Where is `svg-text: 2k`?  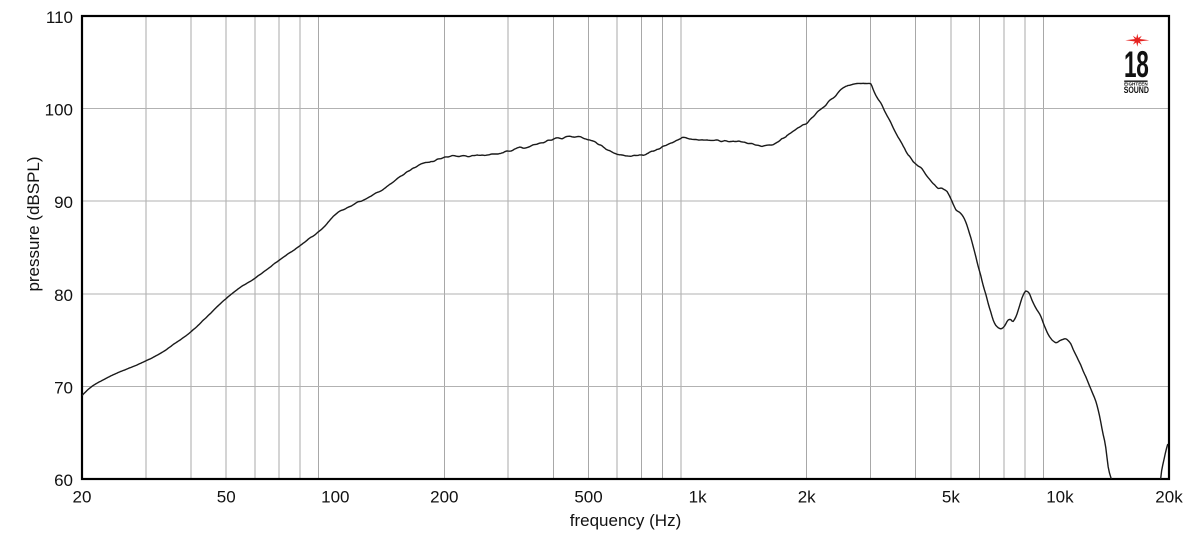
svg-text: 2k is located at coordinates (807, 497).